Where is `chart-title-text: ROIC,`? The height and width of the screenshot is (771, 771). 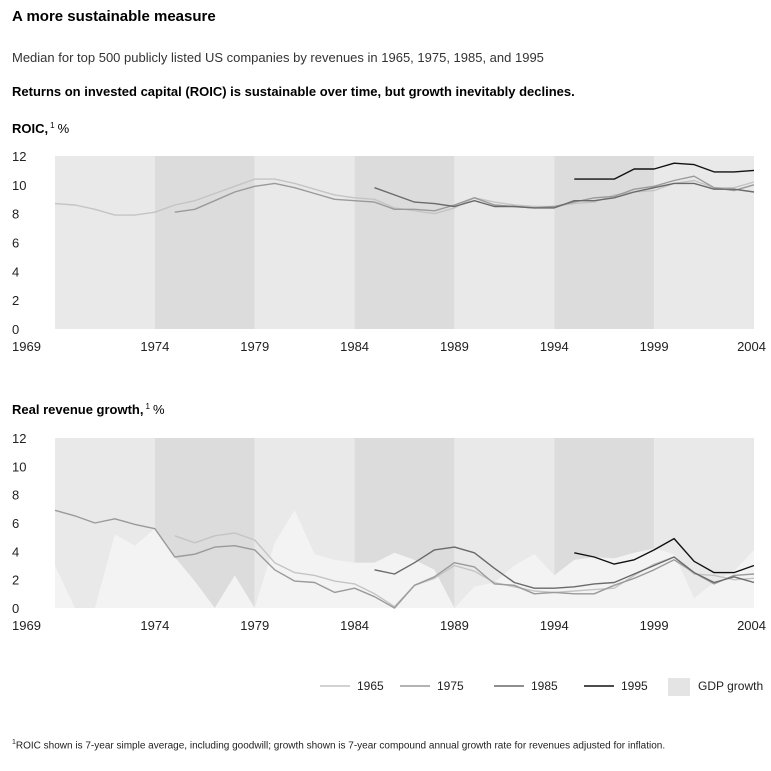
chart-title-text: ROIC, is located at coordinates (30, 128).